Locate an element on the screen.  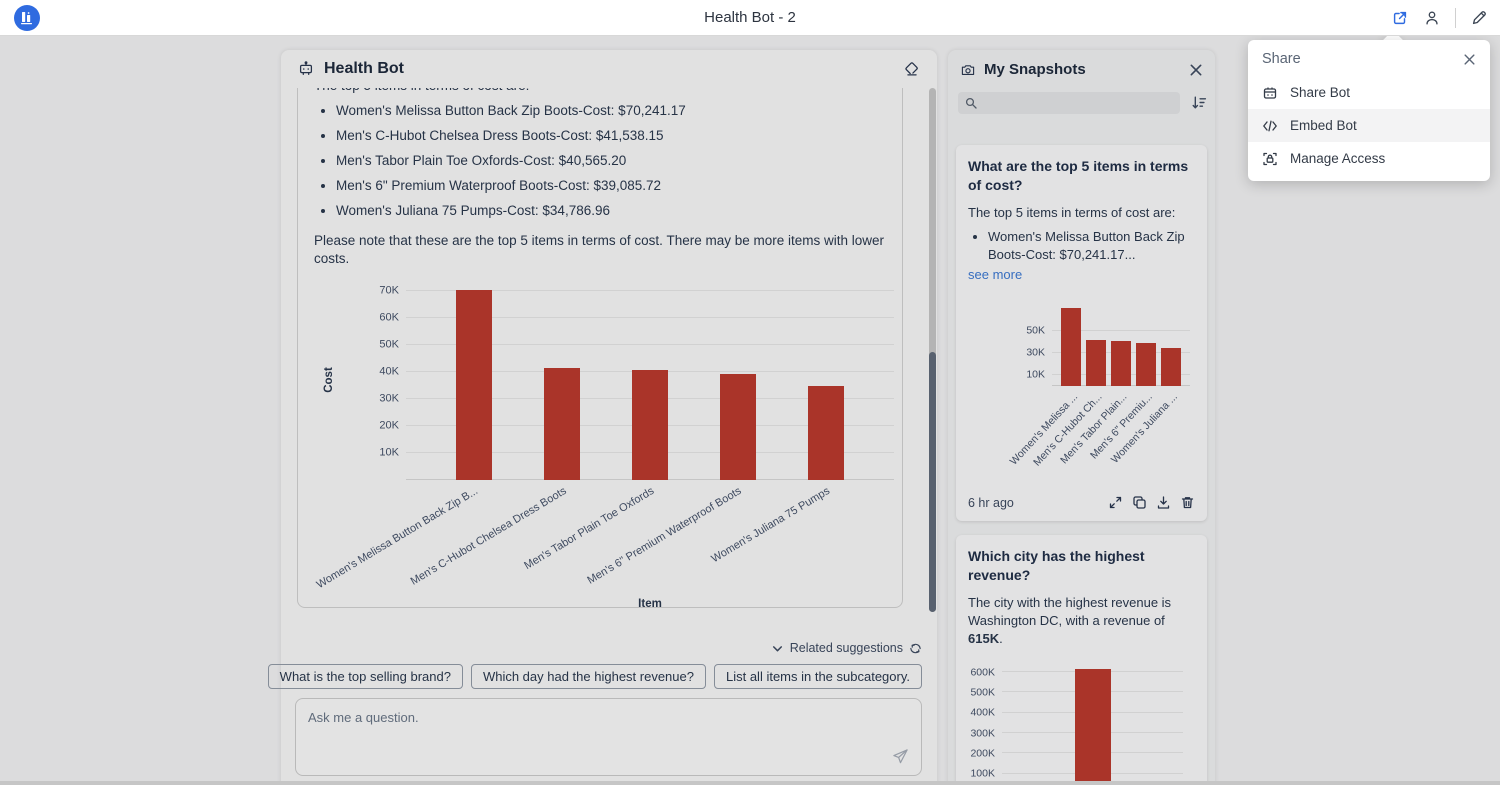
share-bot-icon is located at coordinates (1270, 93).